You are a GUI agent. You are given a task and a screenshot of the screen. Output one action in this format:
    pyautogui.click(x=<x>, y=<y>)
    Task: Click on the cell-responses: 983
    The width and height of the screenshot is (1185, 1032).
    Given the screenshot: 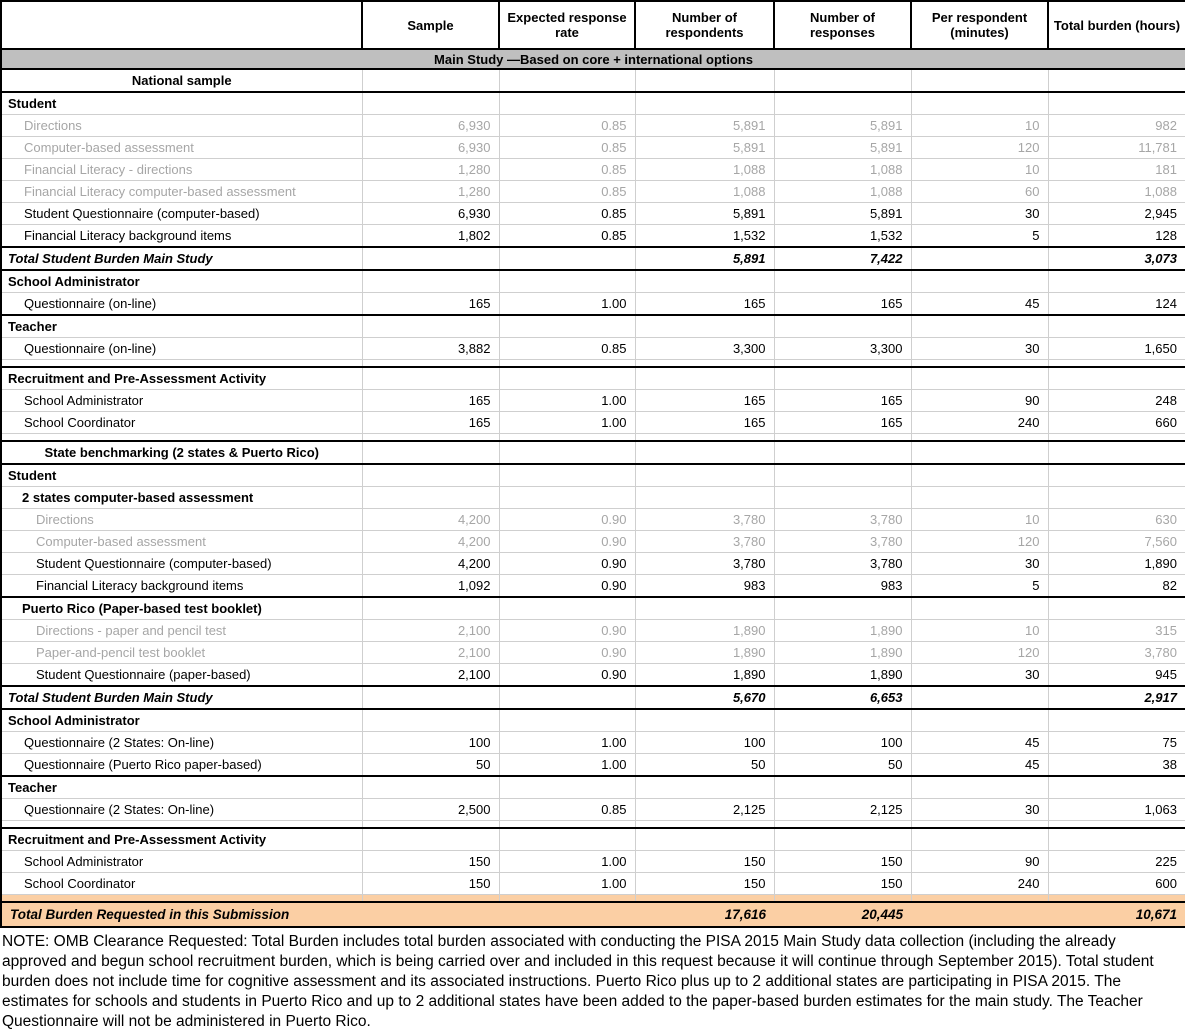 What is the action you would take?
    pyautogui.click(x=842, y=586)
    